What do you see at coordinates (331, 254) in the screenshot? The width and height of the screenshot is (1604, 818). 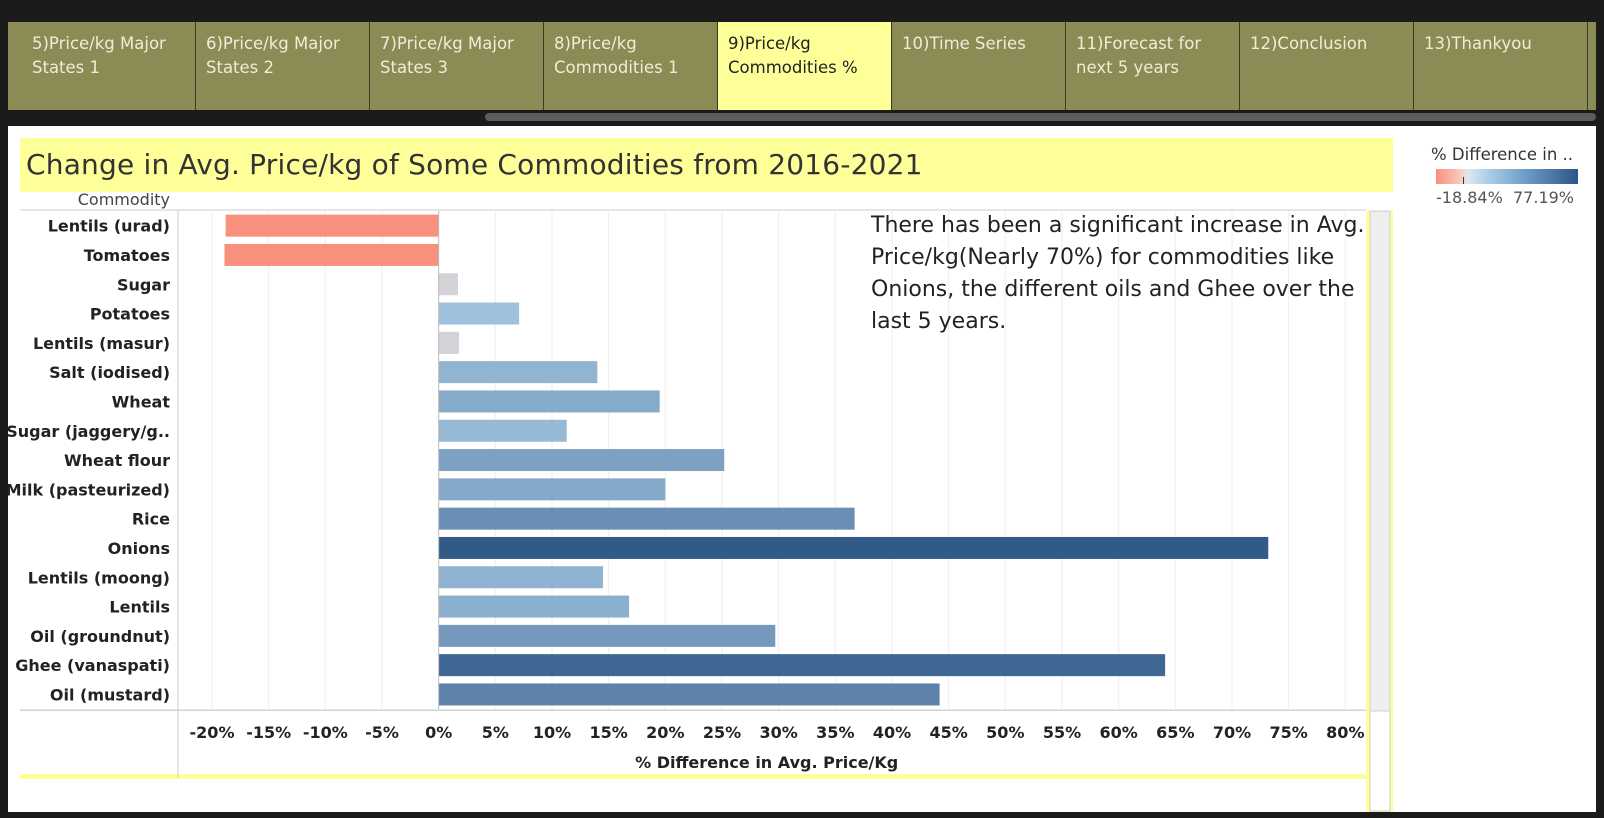 I see `bar-tomatoes` at bounding box center [331, 254].